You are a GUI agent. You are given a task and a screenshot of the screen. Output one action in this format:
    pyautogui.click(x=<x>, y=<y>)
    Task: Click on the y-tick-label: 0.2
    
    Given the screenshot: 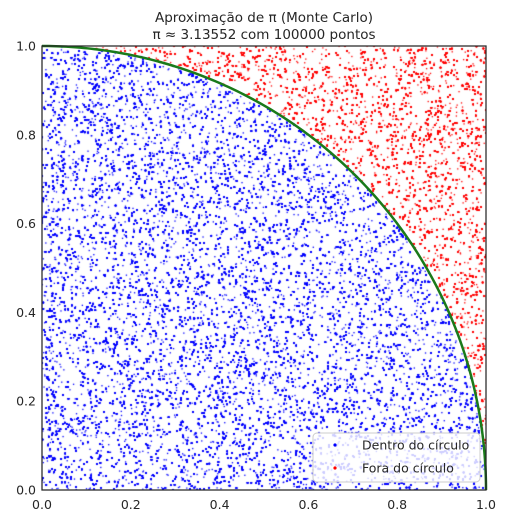 What is the action you would take?
    pyautogui.click(x=26, y=401)
    